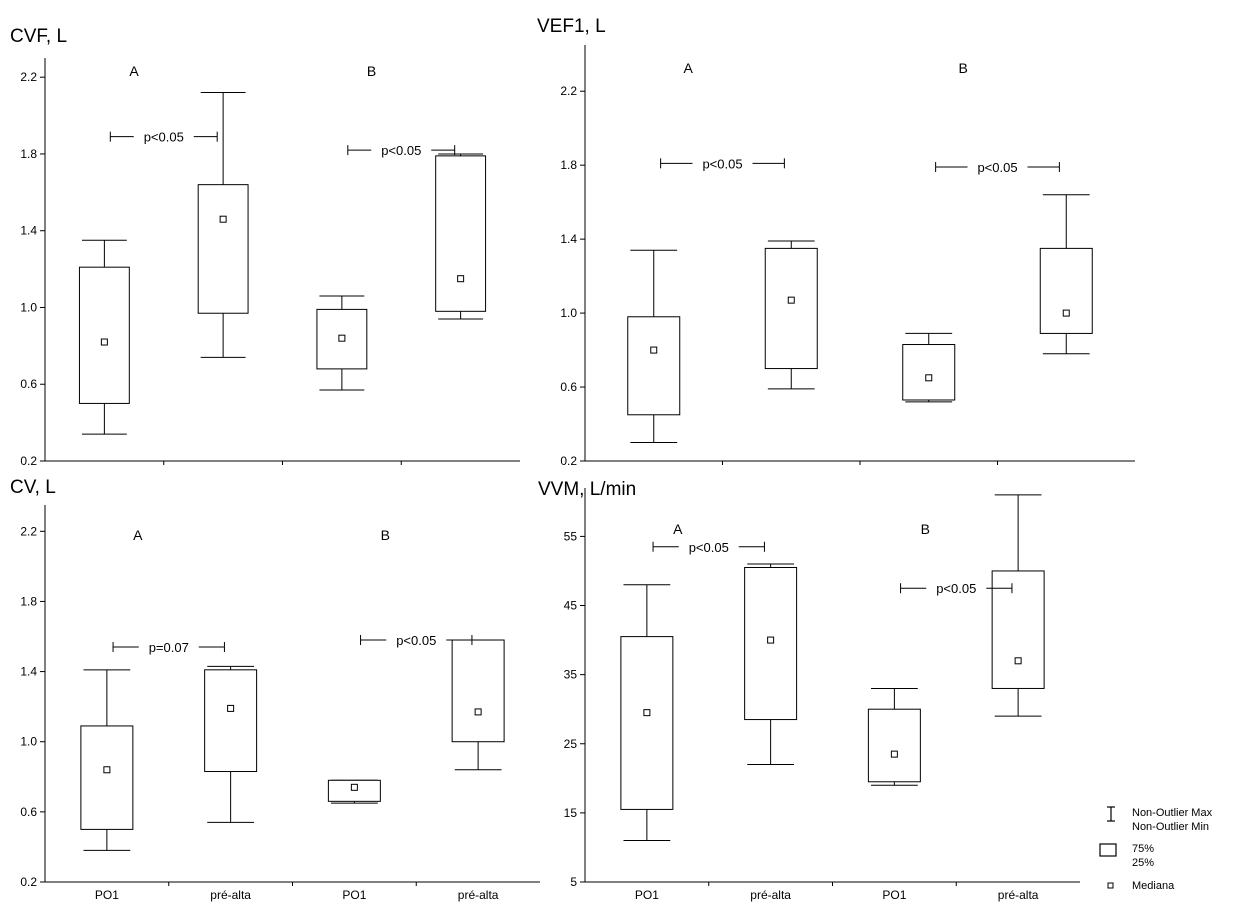  Describe the element at coordinates (571, 675) in the screenshot. I see `y-tick-label: 35` at that location.